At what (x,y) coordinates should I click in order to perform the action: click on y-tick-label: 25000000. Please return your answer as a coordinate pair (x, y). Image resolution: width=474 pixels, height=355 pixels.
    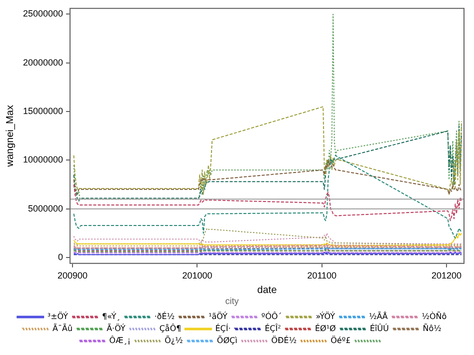
    Looking at the image, I should click on (43, 13).